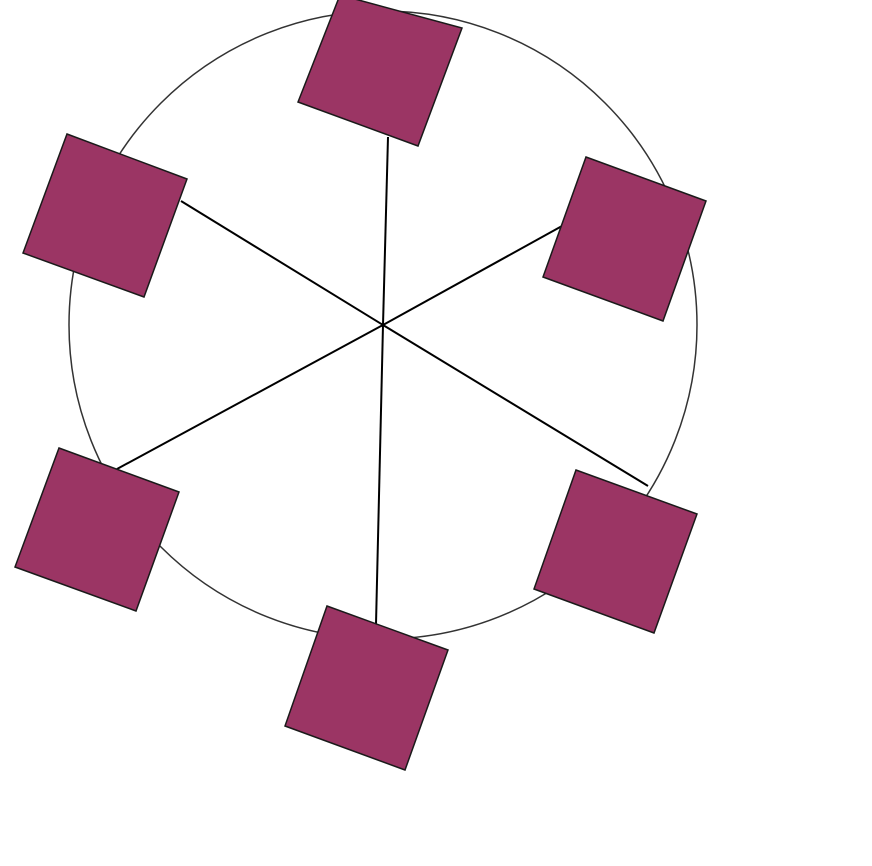 This screenshot has height=866, width=872. Describe the element at coordinates (472, 275) in the screenshot. I see `spoke-upper-right` at that location.